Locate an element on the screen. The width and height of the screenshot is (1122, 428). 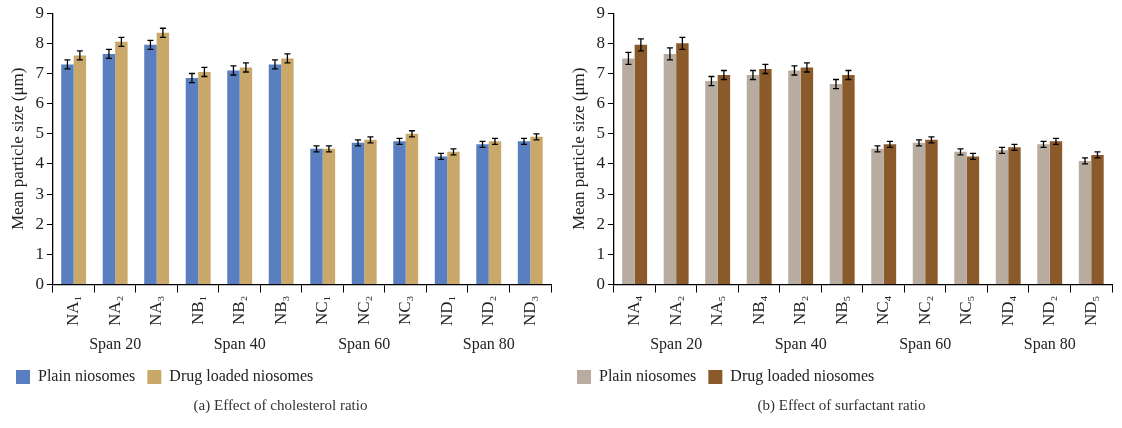
x-tick-label: ND₁ is located at coordinates (446, 310).